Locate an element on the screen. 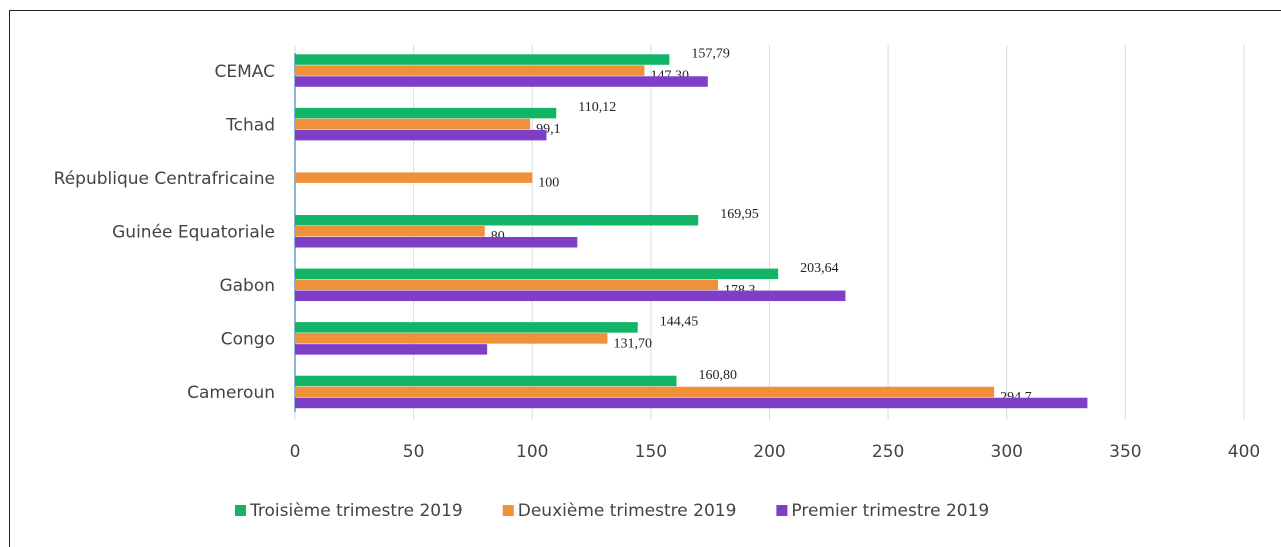  x-tick-label: 300 is located at coordinates (1007, 452).